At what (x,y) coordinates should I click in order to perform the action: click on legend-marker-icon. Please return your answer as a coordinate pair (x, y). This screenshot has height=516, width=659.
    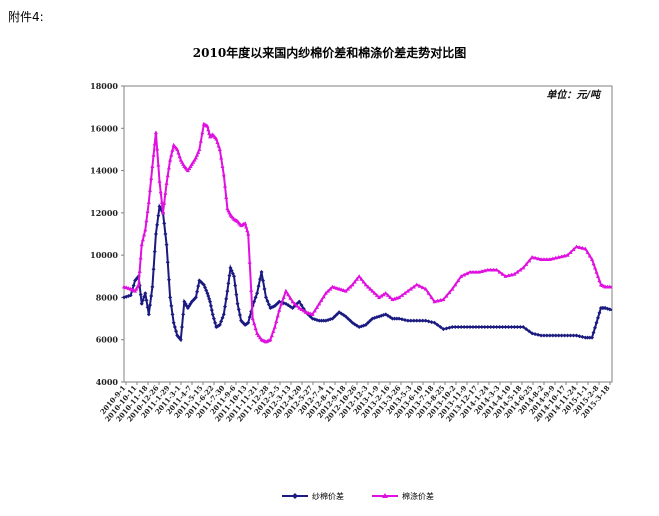
    Looking at the image, I should click on (385, 495).